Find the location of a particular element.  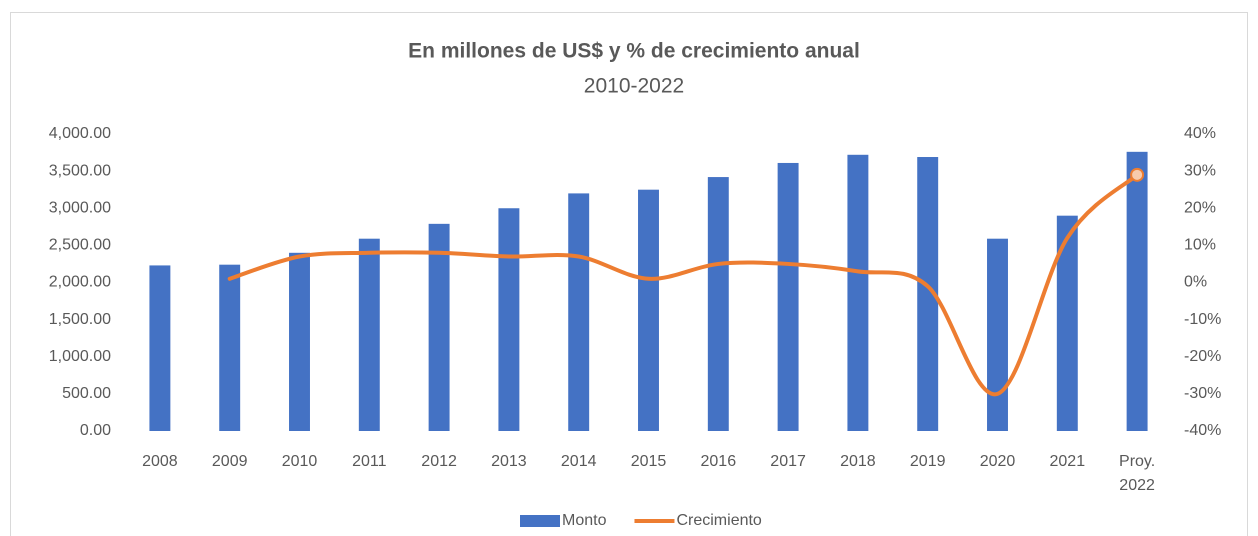

y2-tick-label: -40% is located at coordinates (1202, 430).